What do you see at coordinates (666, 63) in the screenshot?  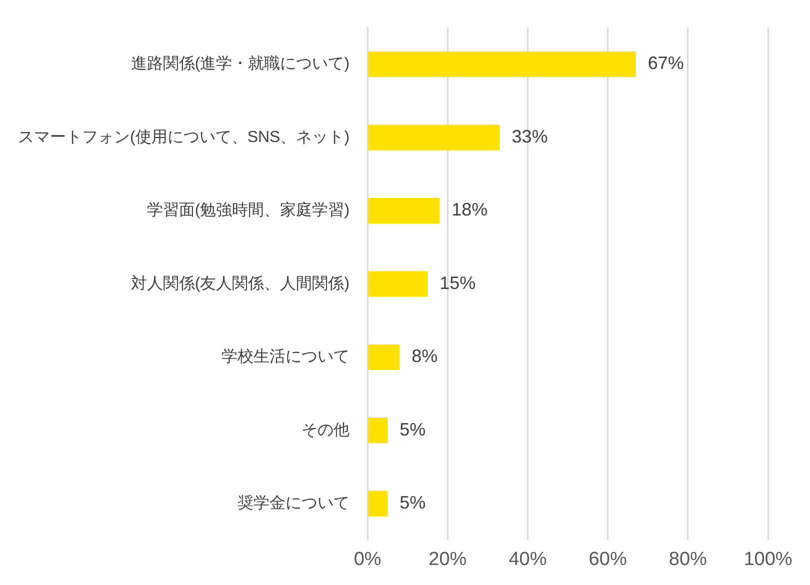 I see `data-label: 67%` at bounding box center [666, 63].